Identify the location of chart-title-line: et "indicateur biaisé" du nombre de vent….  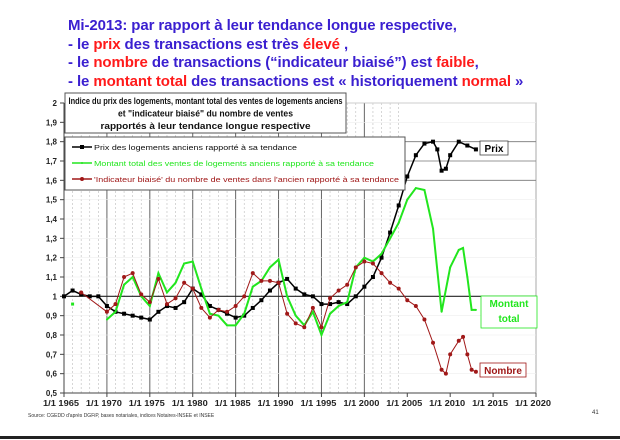
(205, 114).